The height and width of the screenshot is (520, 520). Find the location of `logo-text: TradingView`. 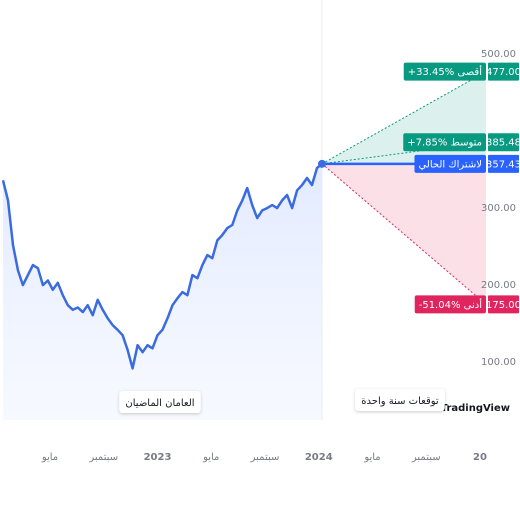

logo-text: TradingView is located at coordinates (475, 408).